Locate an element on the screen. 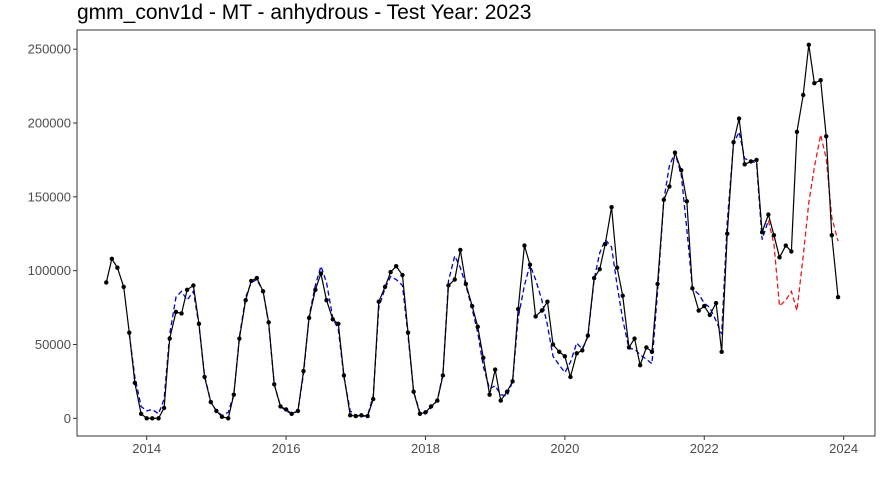  x-tick-label: 2020 is located at coordinates (564, 448).